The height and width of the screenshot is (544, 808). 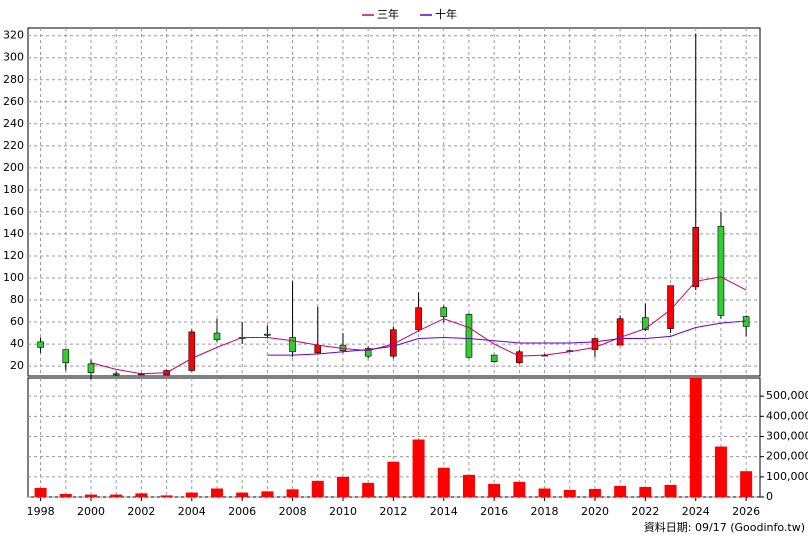 What do you see at coordinates (17, 321) in the screenshot?
I see `y-tick-label: 60` at bounding box center [17, 321].